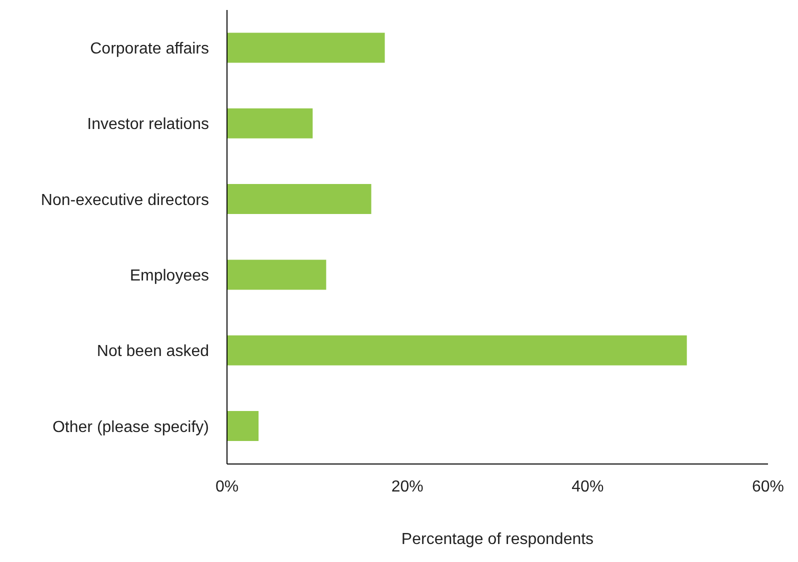 This screenshot has width=798, height=562. What do you see at coordinates (149, 49) in the screenshot?
I see `y-tick-label: Corporate affairs` at bounding box center [149, 49].